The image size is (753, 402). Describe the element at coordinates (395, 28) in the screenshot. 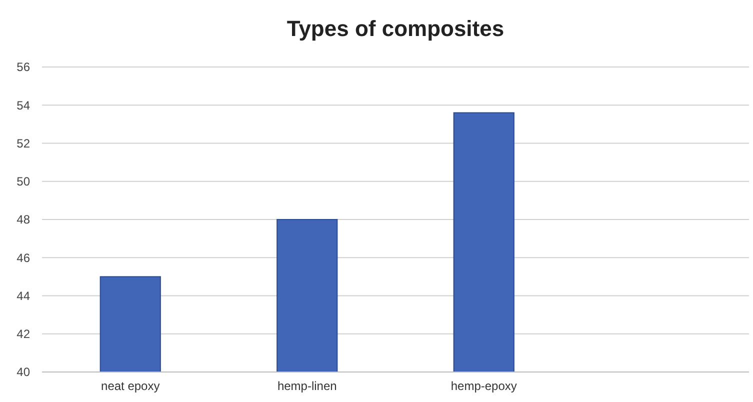

I see `chart-title: Types of composites` at that location.